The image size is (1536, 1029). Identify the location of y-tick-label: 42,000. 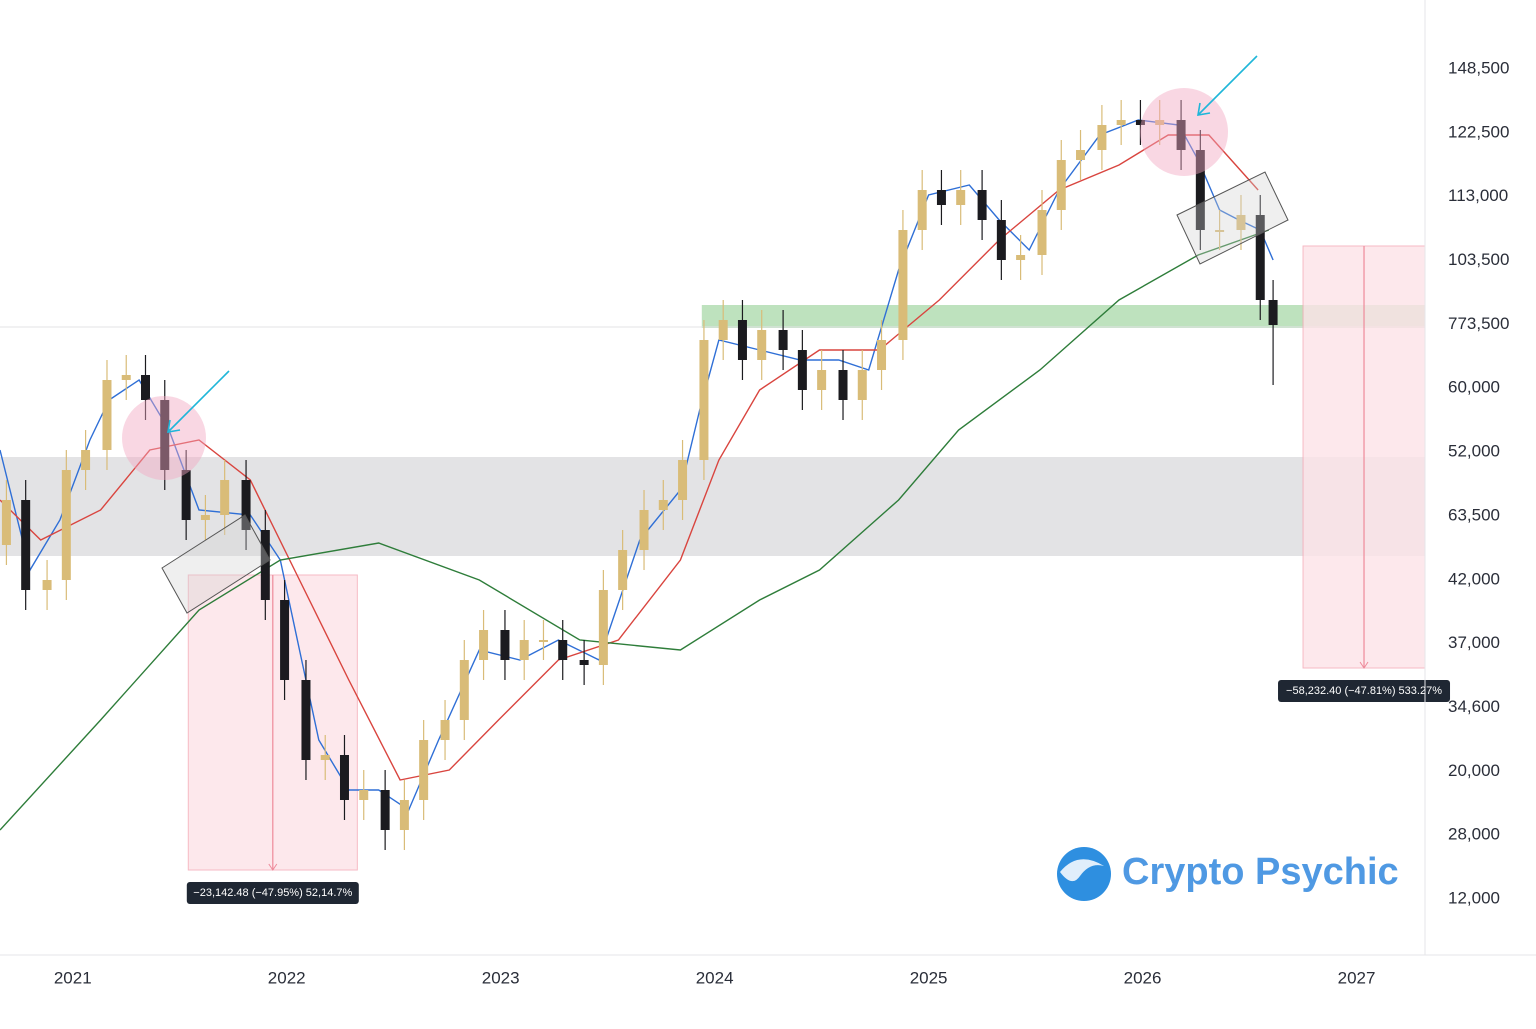
(1474, 578).